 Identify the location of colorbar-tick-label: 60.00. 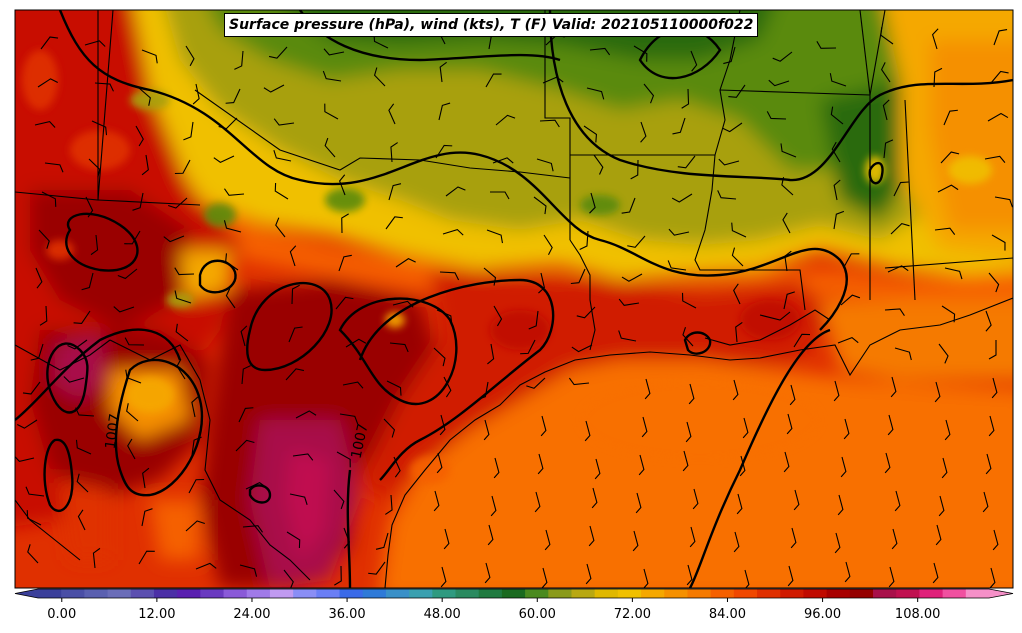
(537, 614).